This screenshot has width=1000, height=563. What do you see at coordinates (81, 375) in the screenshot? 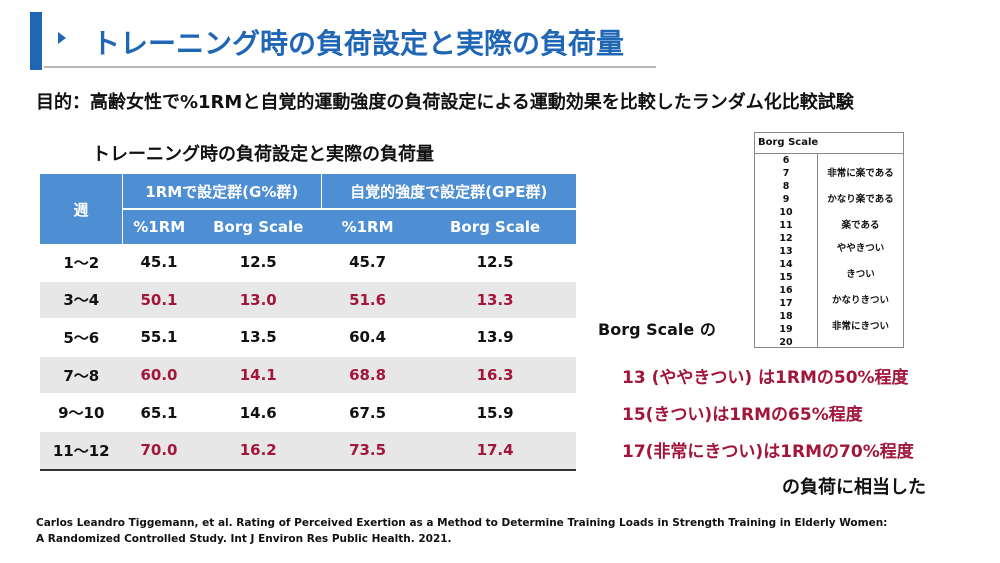
I see `week-cell: 7～8` at bounding box center [81, 375].